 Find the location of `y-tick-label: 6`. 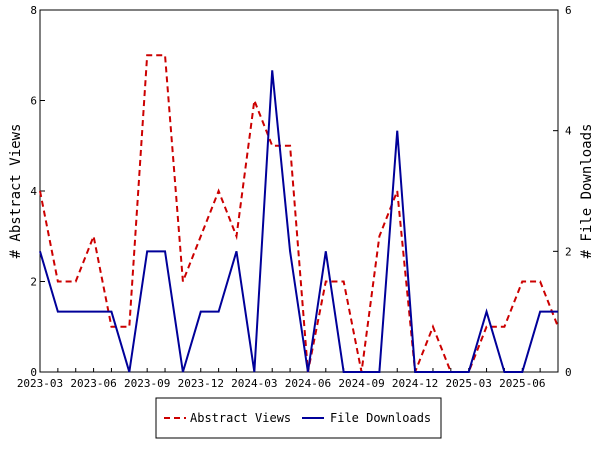

y-tick-label: 6 is located at coordinates (33, 101).